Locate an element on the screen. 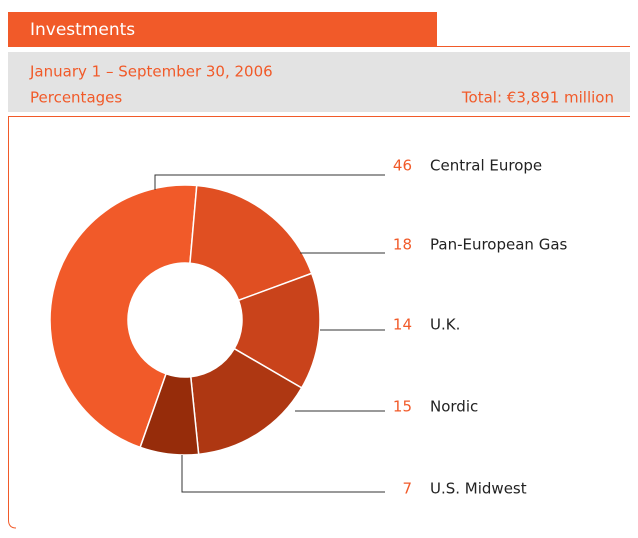  category-label: Central Europe is located at coordinates (486, 166).